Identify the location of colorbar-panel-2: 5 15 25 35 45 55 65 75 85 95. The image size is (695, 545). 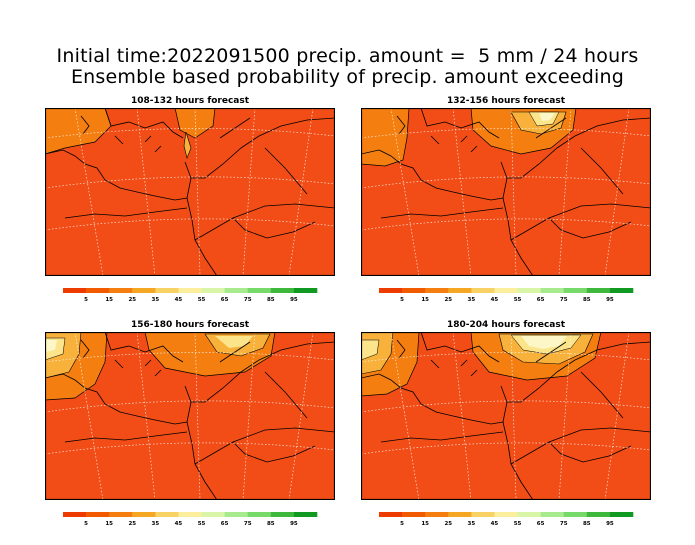
(506, 295).